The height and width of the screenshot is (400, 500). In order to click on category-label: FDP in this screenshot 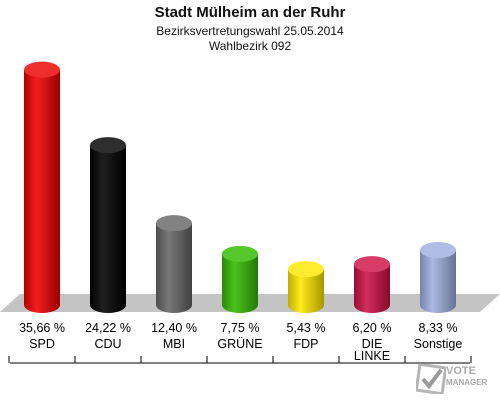, I will do `click(306, 344)`.